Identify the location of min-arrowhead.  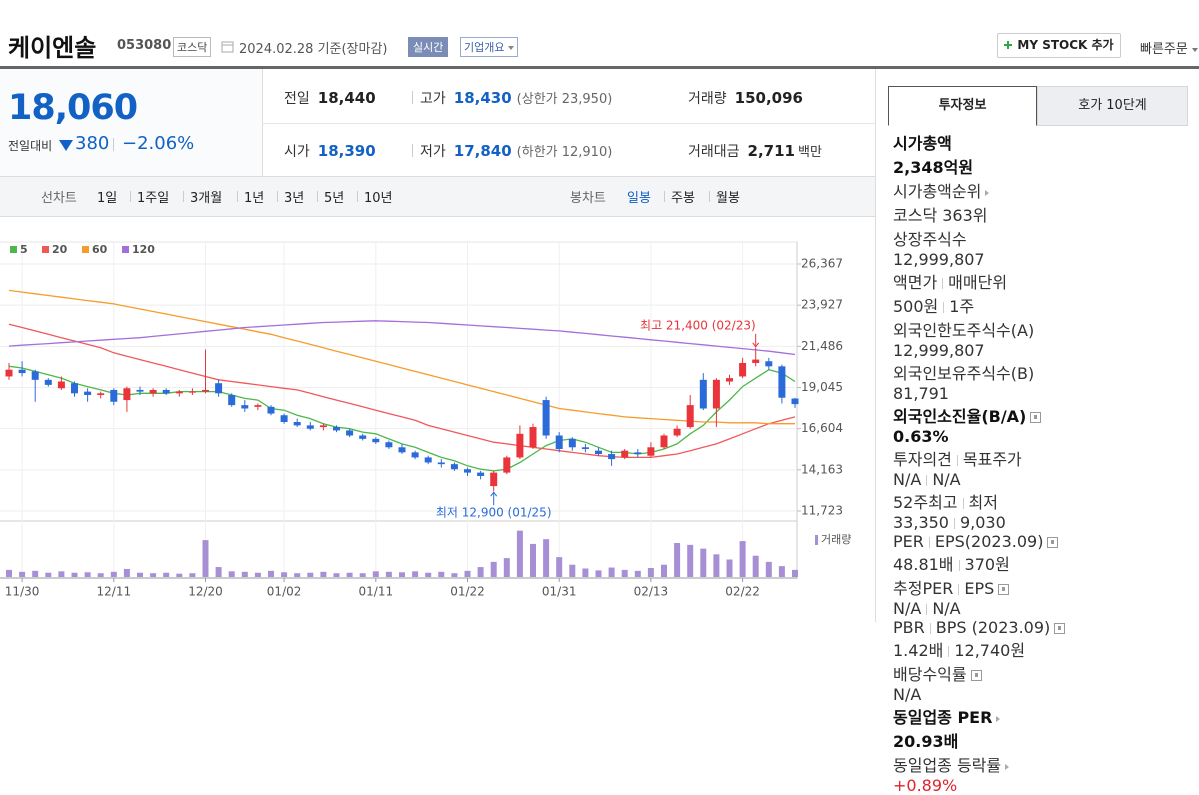
(494, 494).